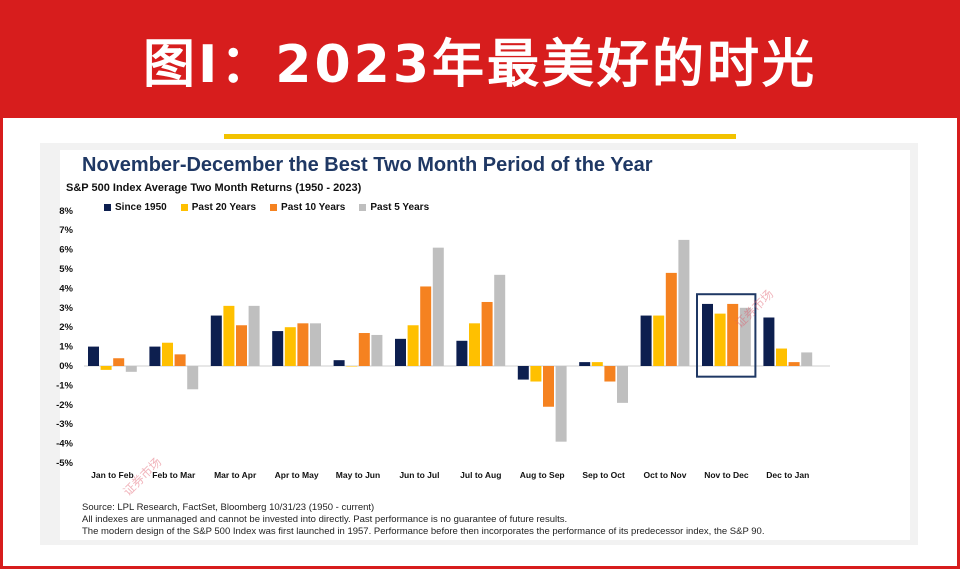 This screenshot has width=960, height=569. What do you see at coordinates (542, 475) in the screenshot?
I see `x-tick-label: Aug to Sep` at bounding box center [542, 475].